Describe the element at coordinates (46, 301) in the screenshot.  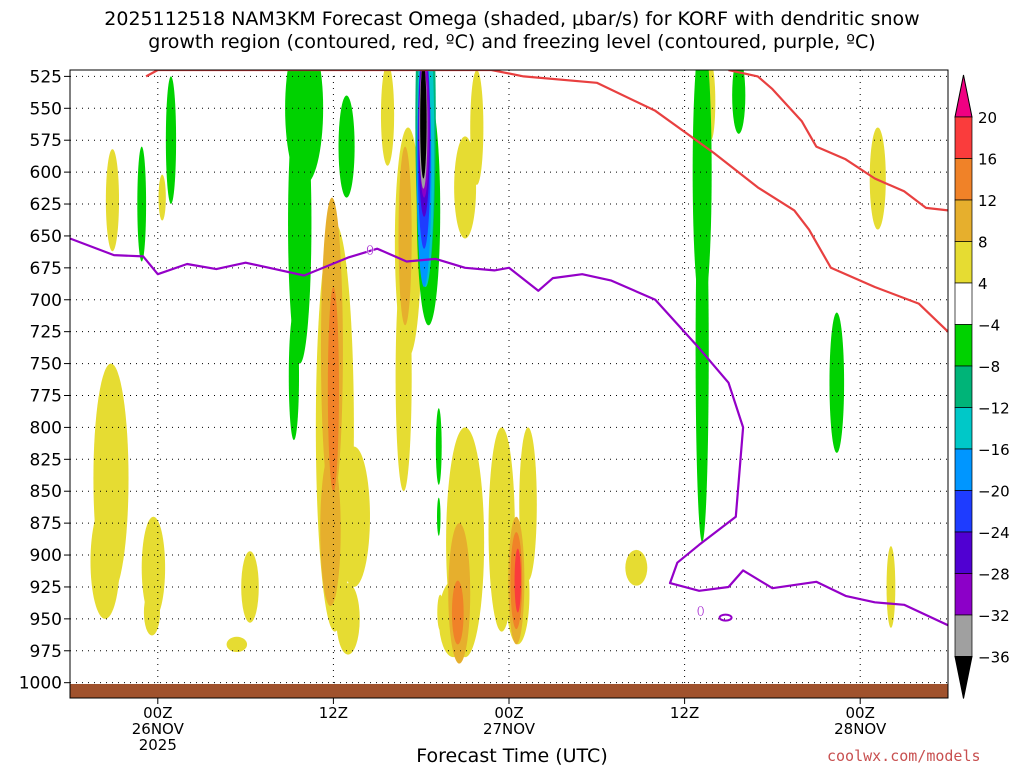
I see `y-tick-label-700: 700` at that location.